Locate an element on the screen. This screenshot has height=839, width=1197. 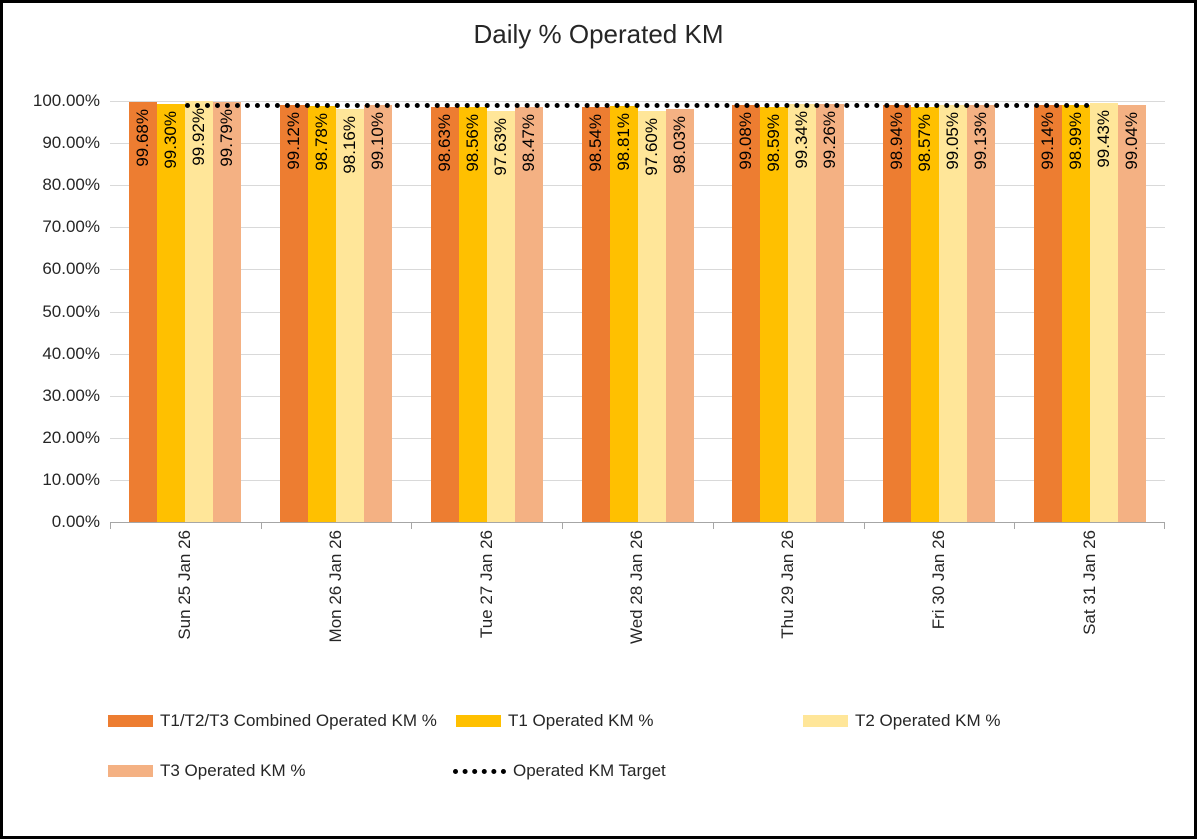
bar-value-label: 99.26% is located at coordinates (830, 140).